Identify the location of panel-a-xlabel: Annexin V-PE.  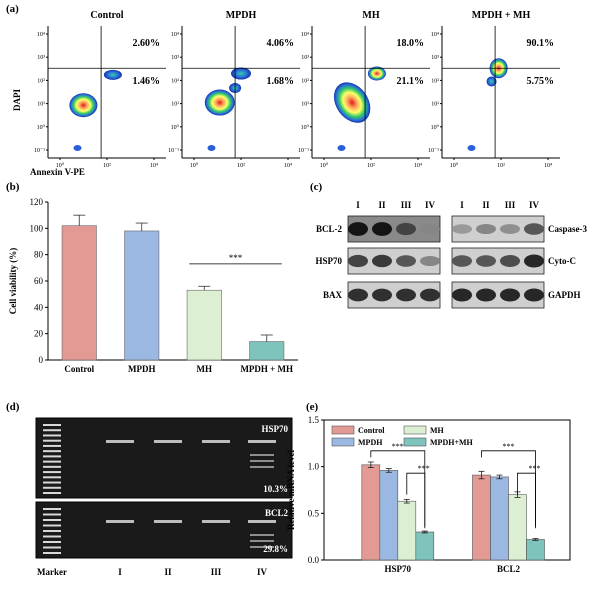
(57, 172).